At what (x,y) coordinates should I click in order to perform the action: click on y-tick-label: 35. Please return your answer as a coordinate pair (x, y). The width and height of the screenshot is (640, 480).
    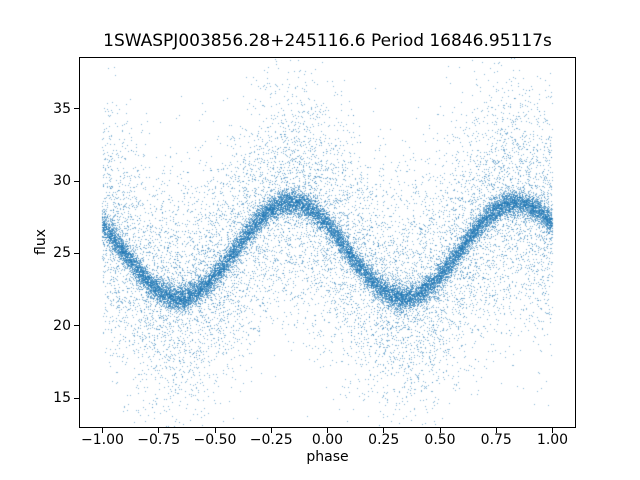
    Looking at the image, I should click on (62, 108).